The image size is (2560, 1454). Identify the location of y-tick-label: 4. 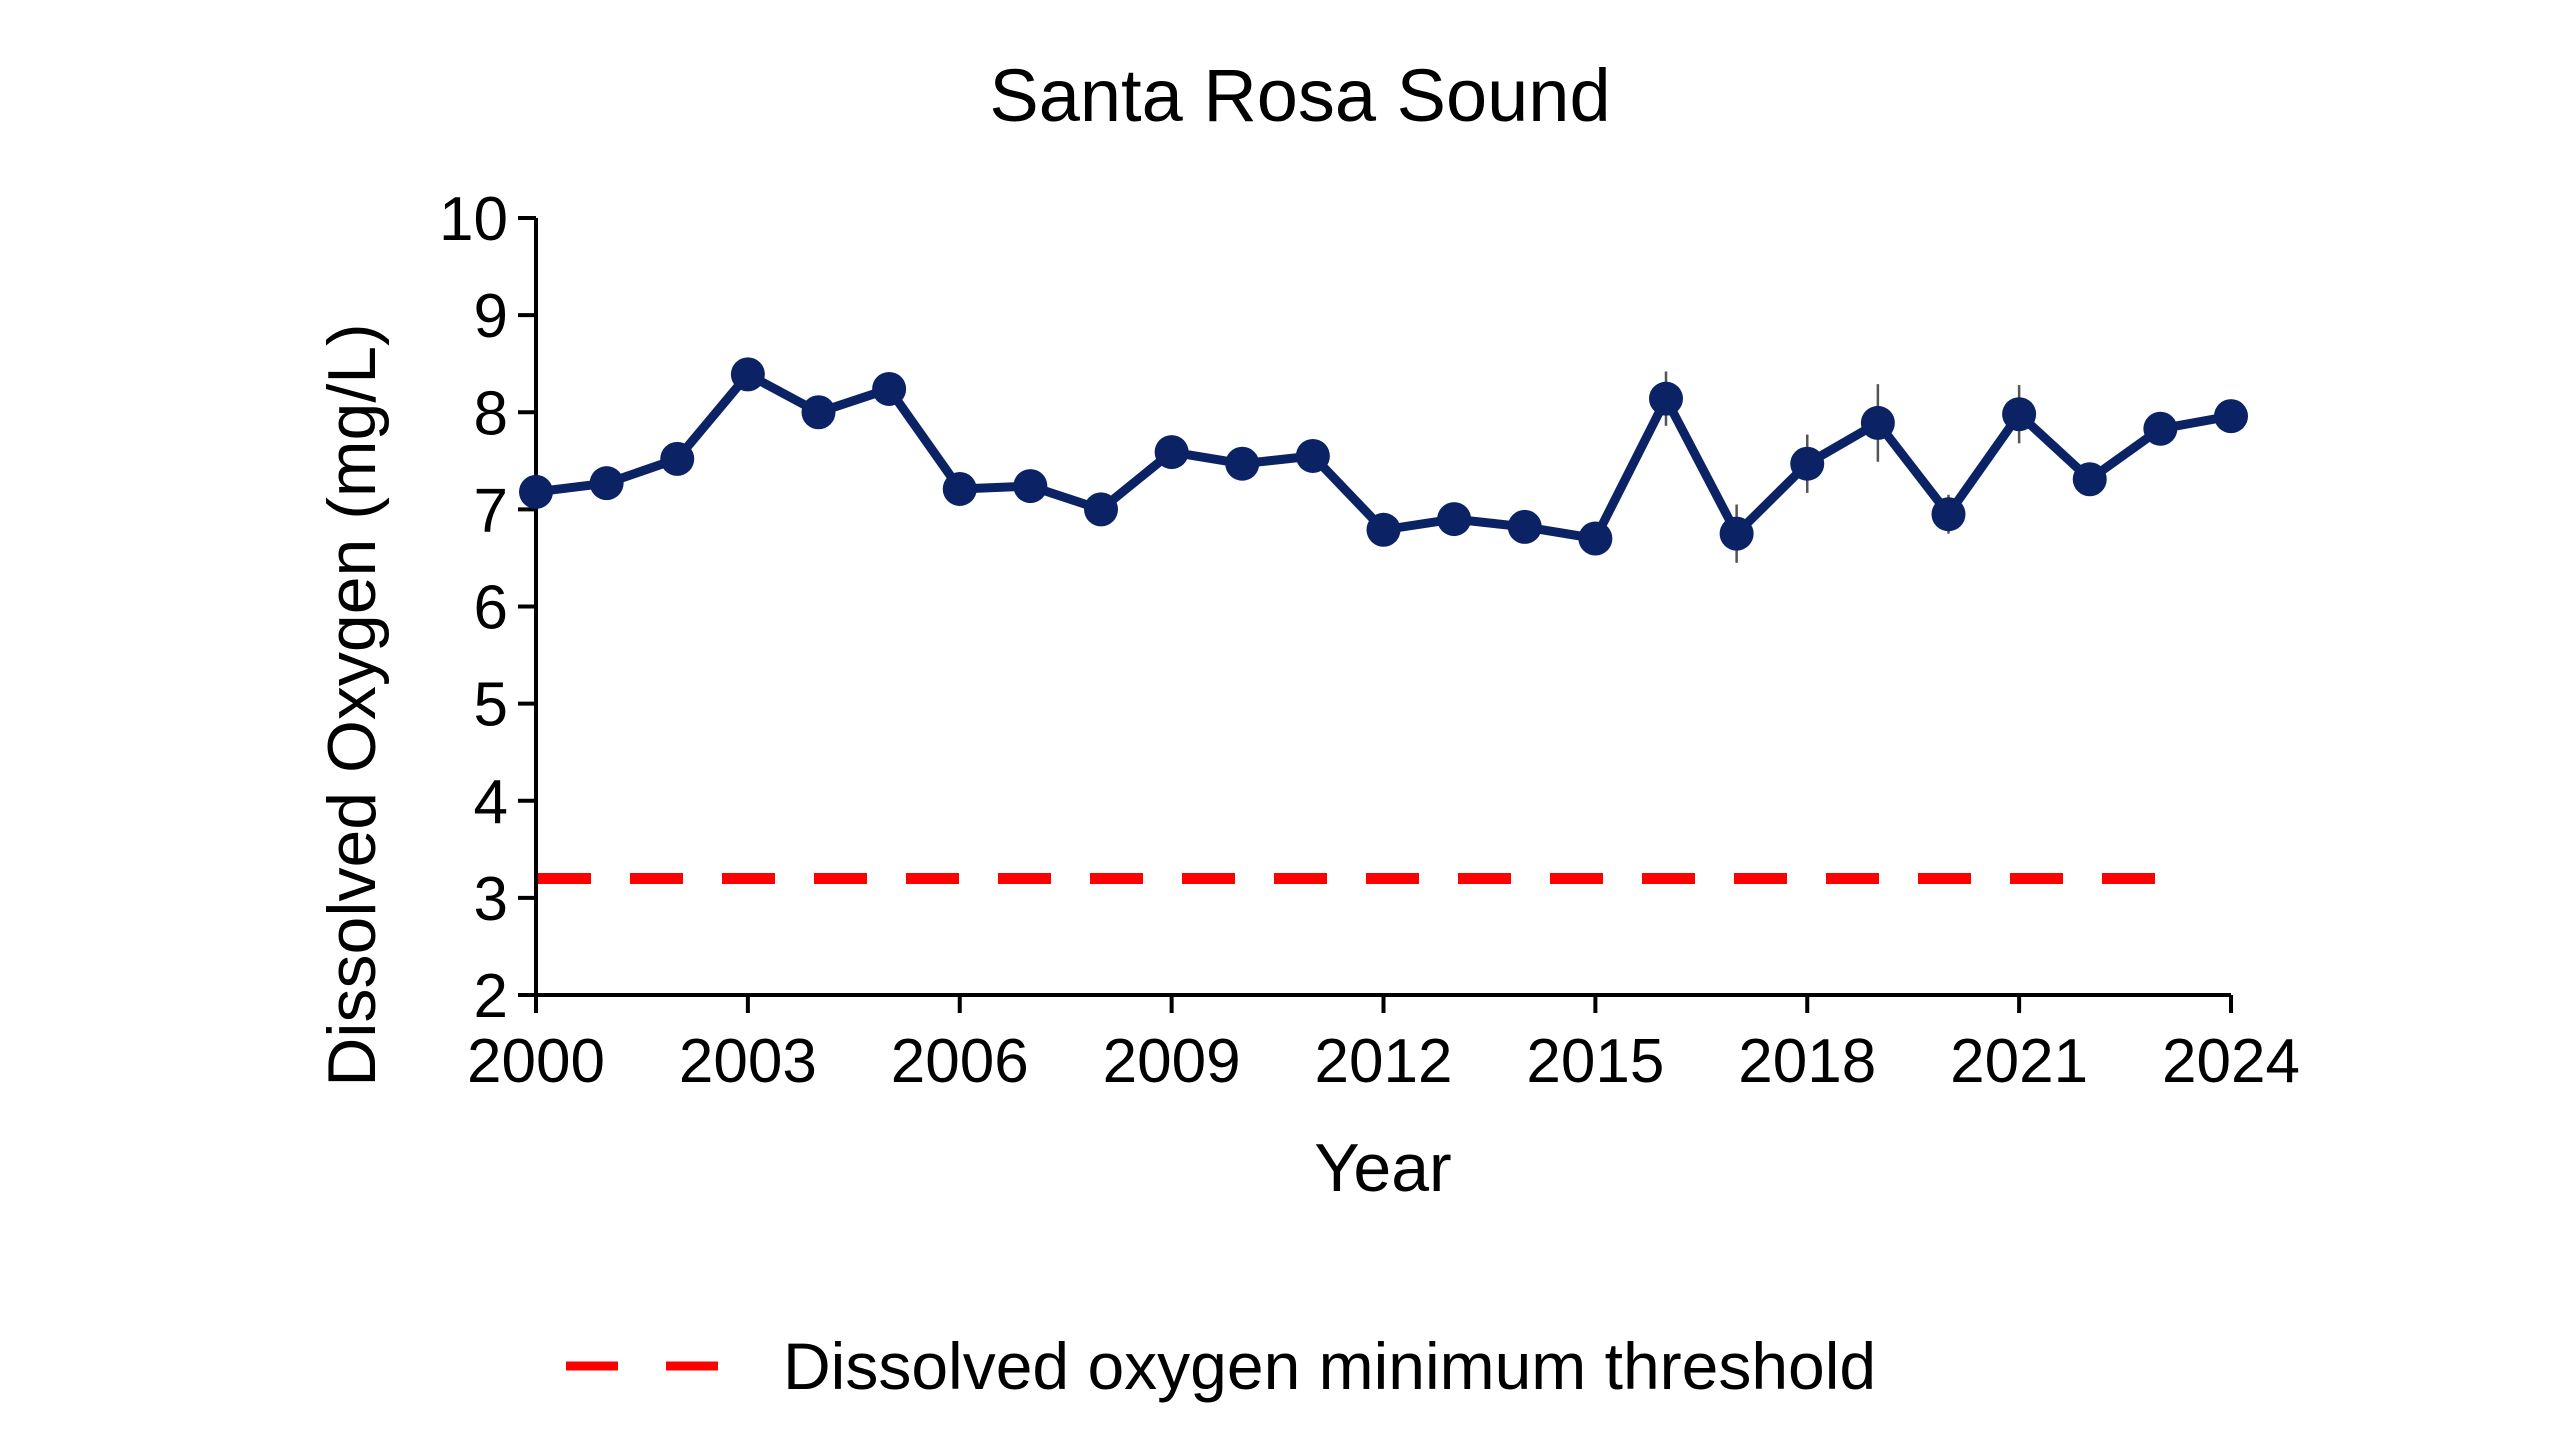
(491, 802).